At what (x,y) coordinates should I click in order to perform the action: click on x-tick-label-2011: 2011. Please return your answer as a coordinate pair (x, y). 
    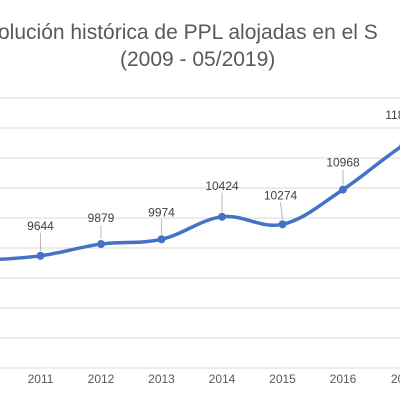
    Looking at the image, I should click on (41, 379).